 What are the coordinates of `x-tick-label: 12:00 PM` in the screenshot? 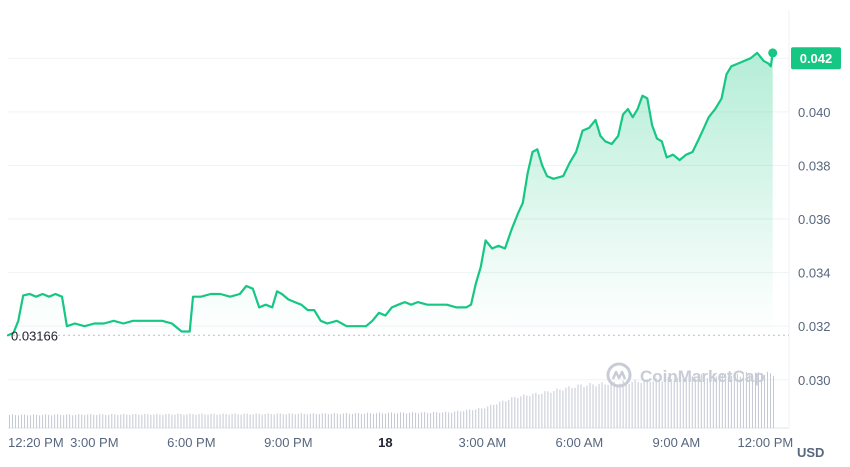 It's located at (766, 442).